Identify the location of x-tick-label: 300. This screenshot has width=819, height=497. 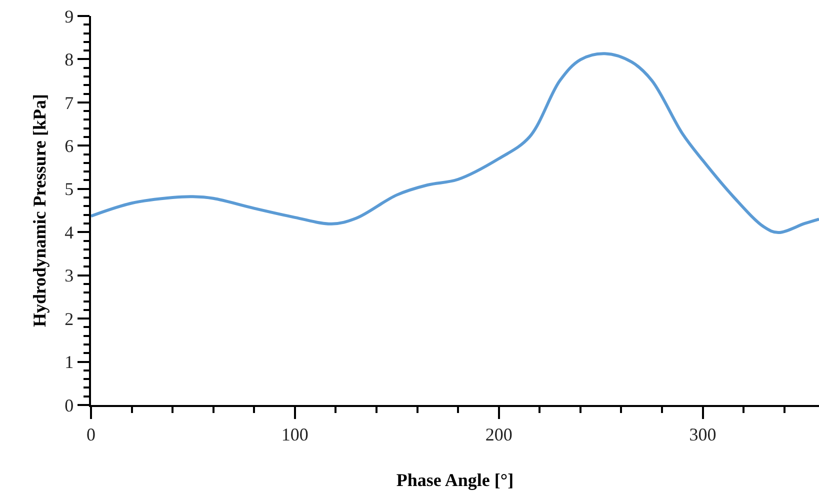
(702, 434).